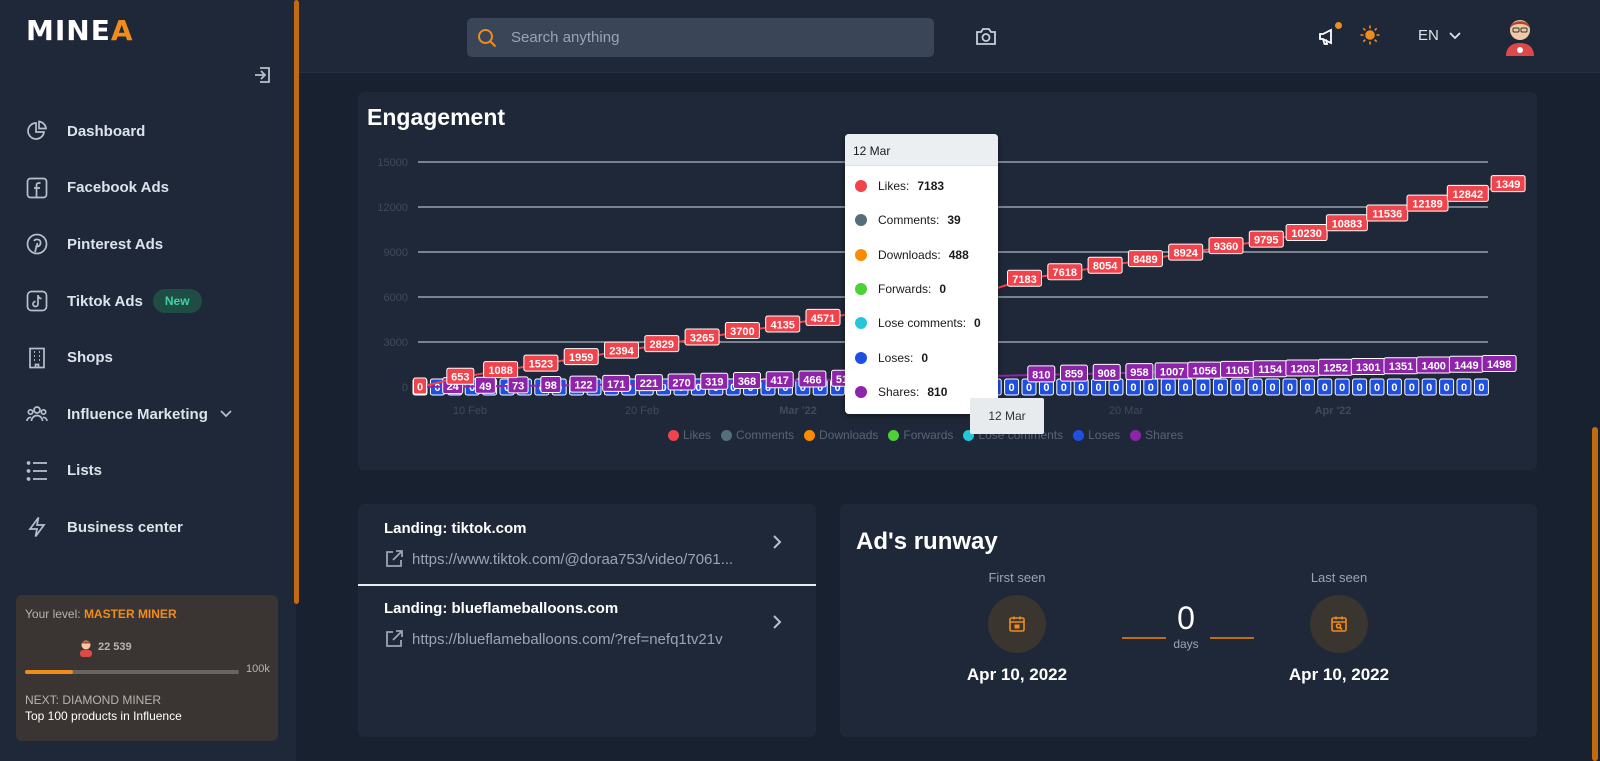 The width and height of the screenshot is (1600, 761). What do you see at coordinates (969, 435) in the screenshot?
I see `legend-marker` at bounding box center [969, 435].